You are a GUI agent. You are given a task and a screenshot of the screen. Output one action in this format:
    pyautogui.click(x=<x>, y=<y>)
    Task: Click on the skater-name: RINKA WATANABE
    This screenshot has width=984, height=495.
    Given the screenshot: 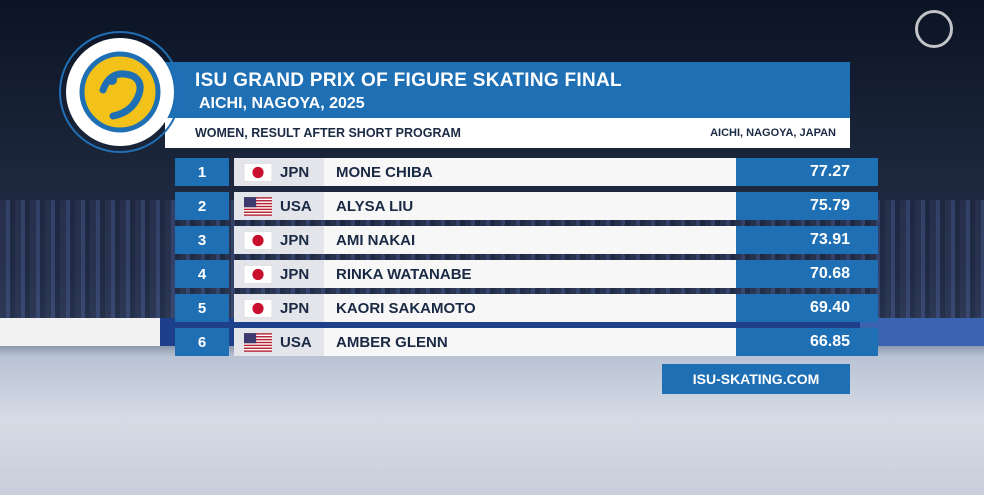 What is the action you would take?
    pyautogui.click(x=535, y=274)
    